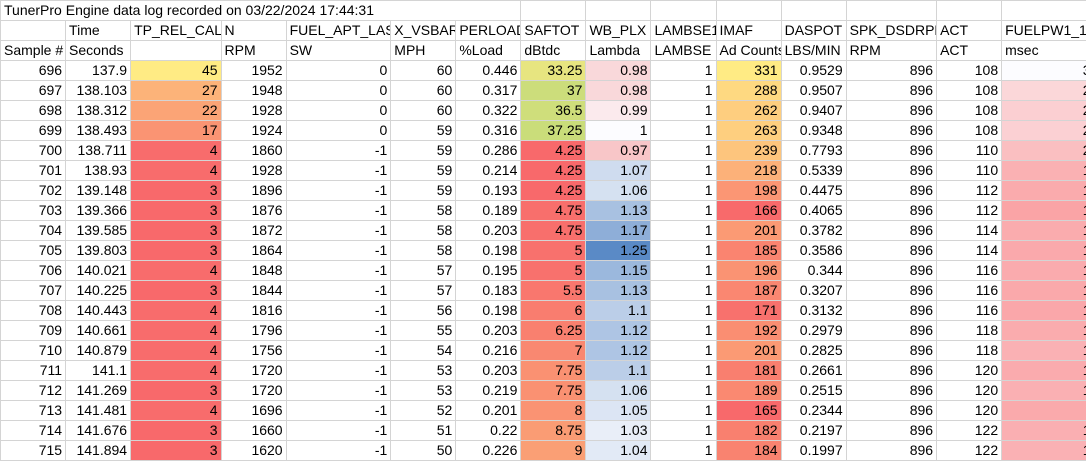 Image resolution: width=1086 pixels, height=468 pixels. I want to click on data-cell: 57, so click(423, 290).